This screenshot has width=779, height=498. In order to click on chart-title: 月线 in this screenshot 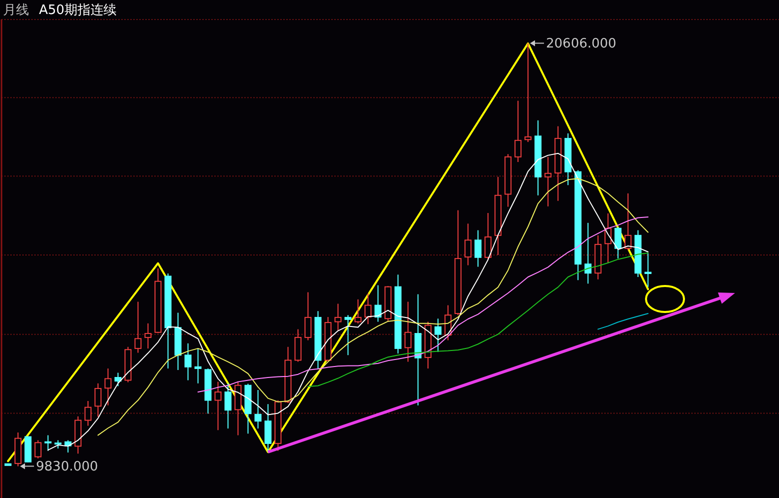, I will do `click(16, 10)`.